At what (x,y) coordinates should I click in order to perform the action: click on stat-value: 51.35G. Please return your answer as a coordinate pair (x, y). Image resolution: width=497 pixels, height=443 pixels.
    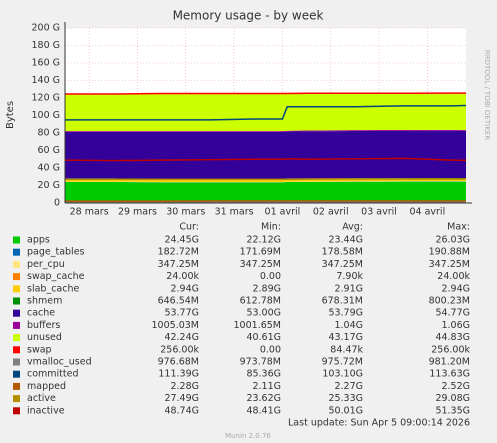
    Looking at the image, I should click on (452, 410).